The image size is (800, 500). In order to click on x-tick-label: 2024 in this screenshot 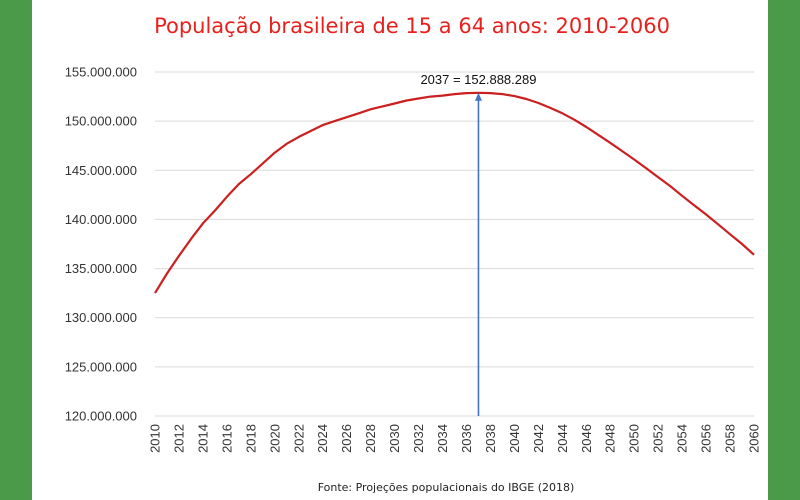, I will do `click(322, 438)`.